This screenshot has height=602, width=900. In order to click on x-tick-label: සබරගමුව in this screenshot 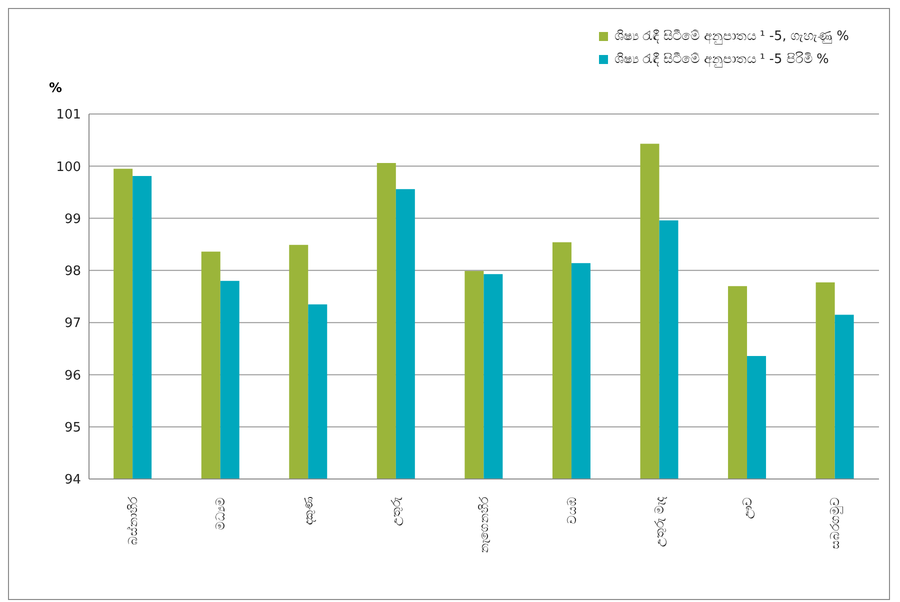, I will do `click(836, 523)`.